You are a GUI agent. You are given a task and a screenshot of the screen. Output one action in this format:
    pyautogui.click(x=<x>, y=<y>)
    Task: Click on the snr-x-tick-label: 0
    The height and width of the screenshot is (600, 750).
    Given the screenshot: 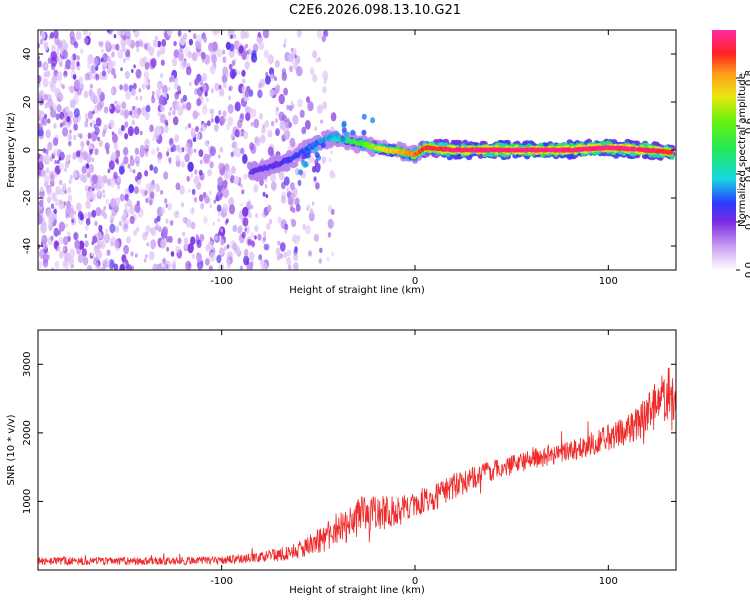 What is the action you would take?
    pyautogui.click(x=415, y=581)
    